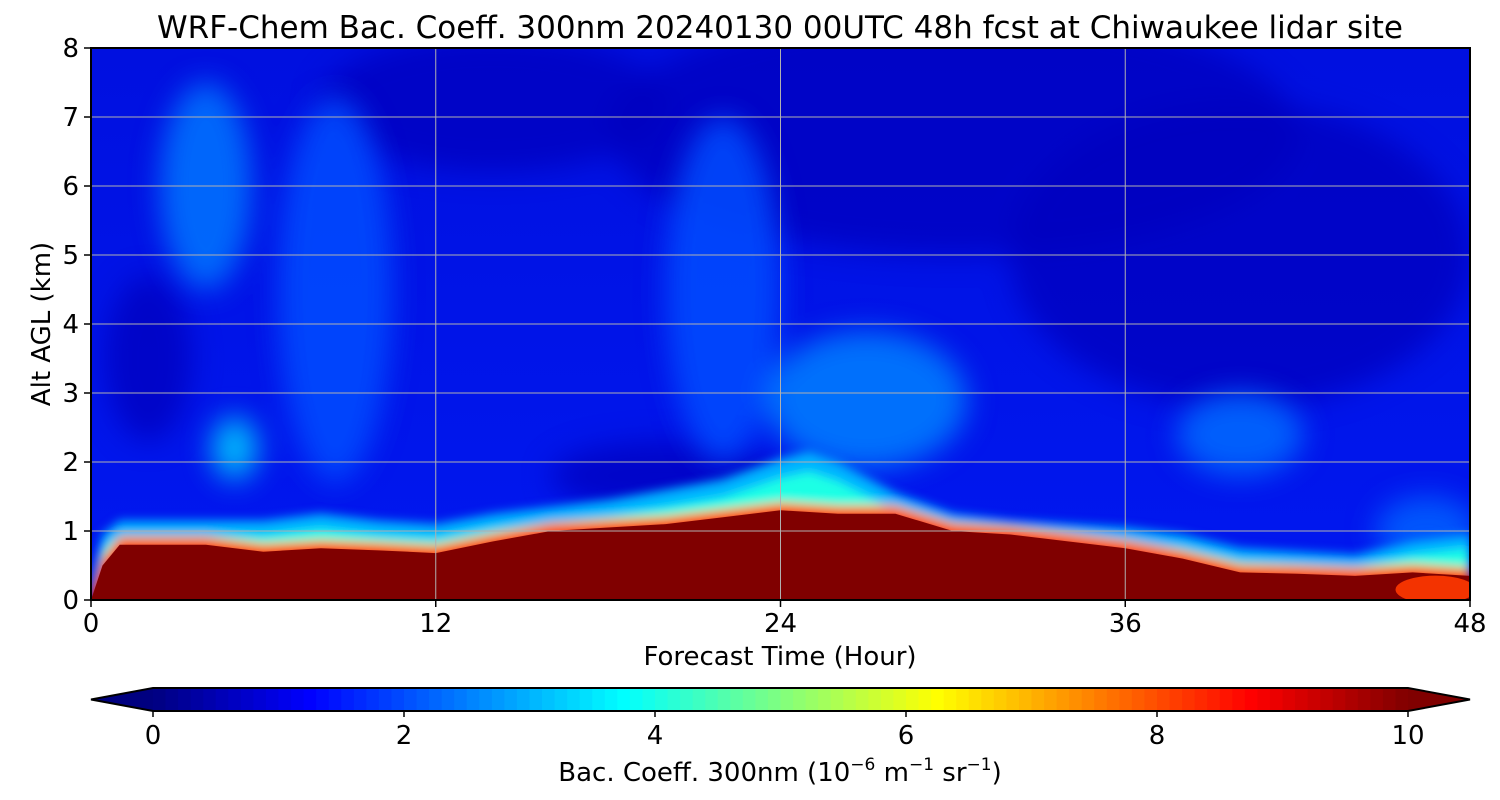 The width and height of the screenshot is (1500, 800). I want to click on y-tick-label-1: 1, so click(70, 532).